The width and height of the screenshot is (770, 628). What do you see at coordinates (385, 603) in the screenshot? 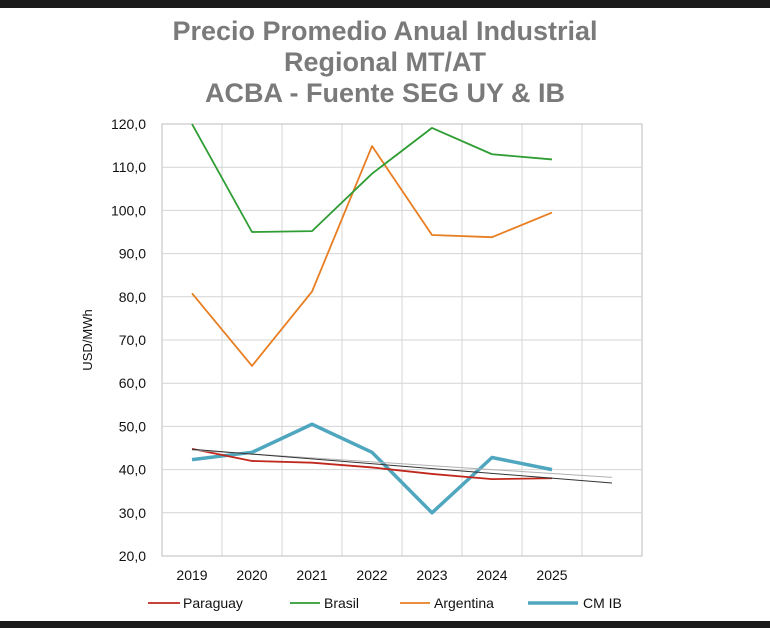
I see `legend: Paraguay Brasil Argentina CM IB` at bounding box center [385, 603].